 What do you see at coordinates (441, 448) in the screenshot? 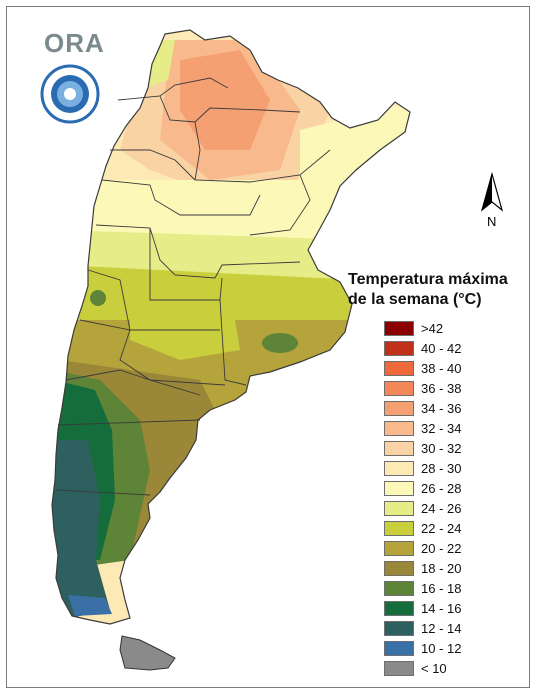
I see `legend-label: 30 - 32` at bounding box center [441, 448].